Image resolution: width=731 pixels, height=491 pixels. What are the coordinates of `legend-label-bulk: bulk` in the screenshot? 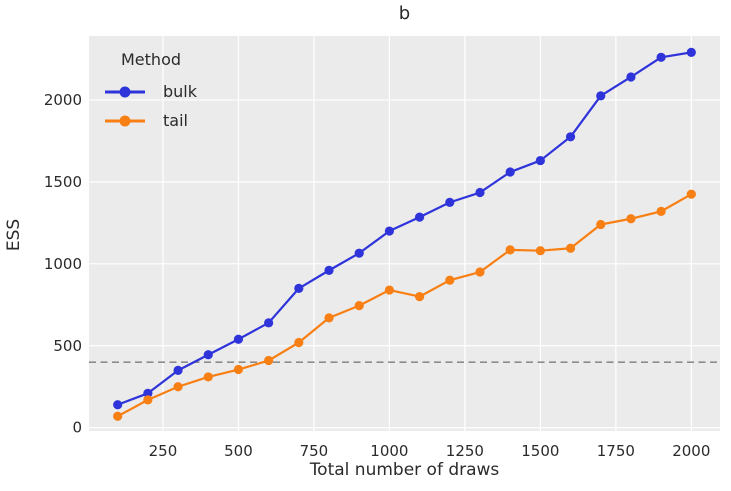 It's located at (180, 91).